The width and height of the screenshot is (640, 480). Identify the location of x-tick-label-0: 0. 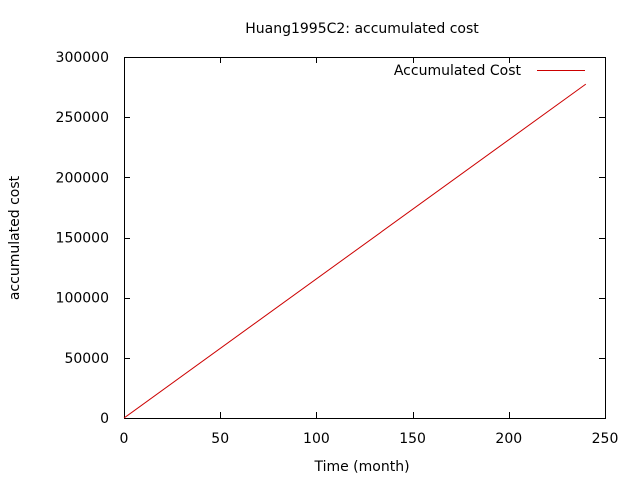
(124, 439).